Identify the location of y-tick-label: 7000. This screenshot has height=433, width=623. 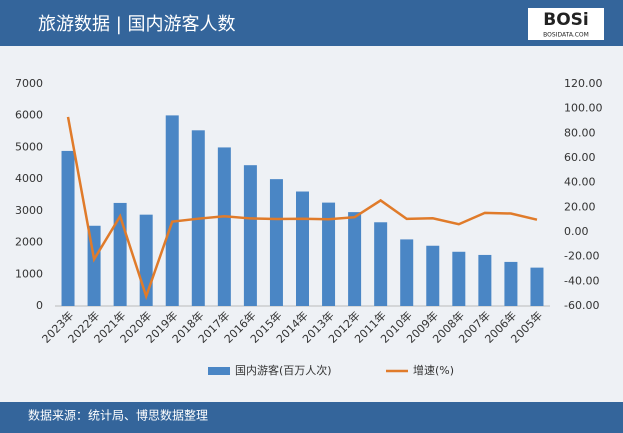
(29, 83).